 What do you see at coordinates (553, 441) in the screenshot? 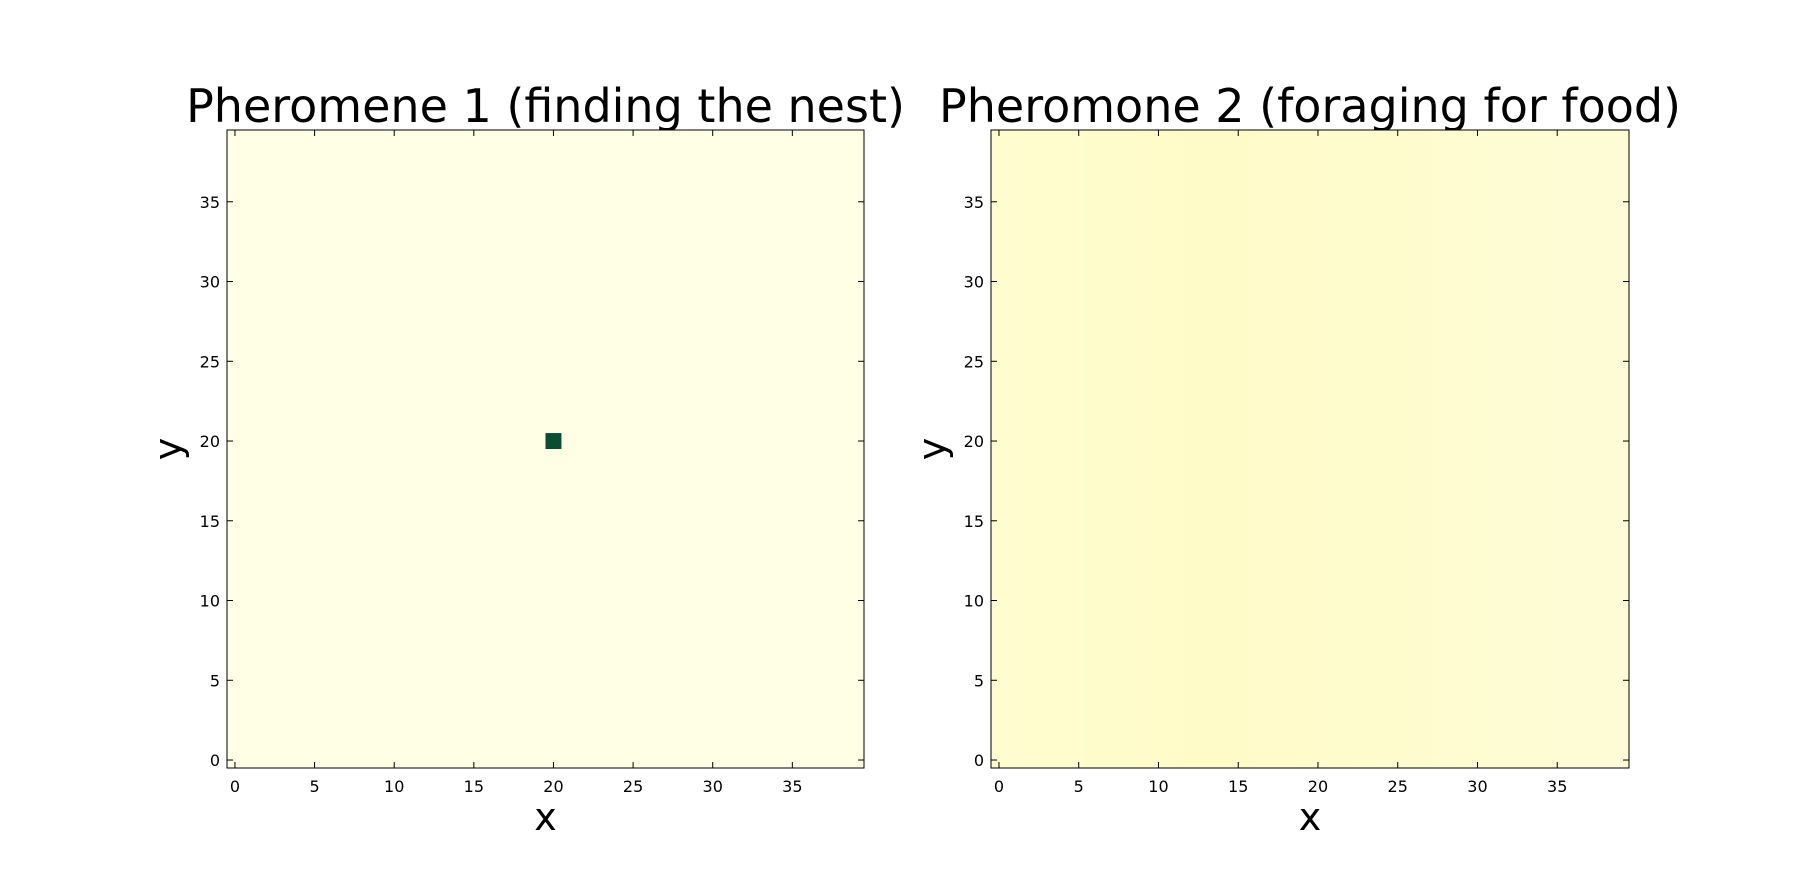
I see `heatmap-cell-hotspot` at bounding box center [553, 441].